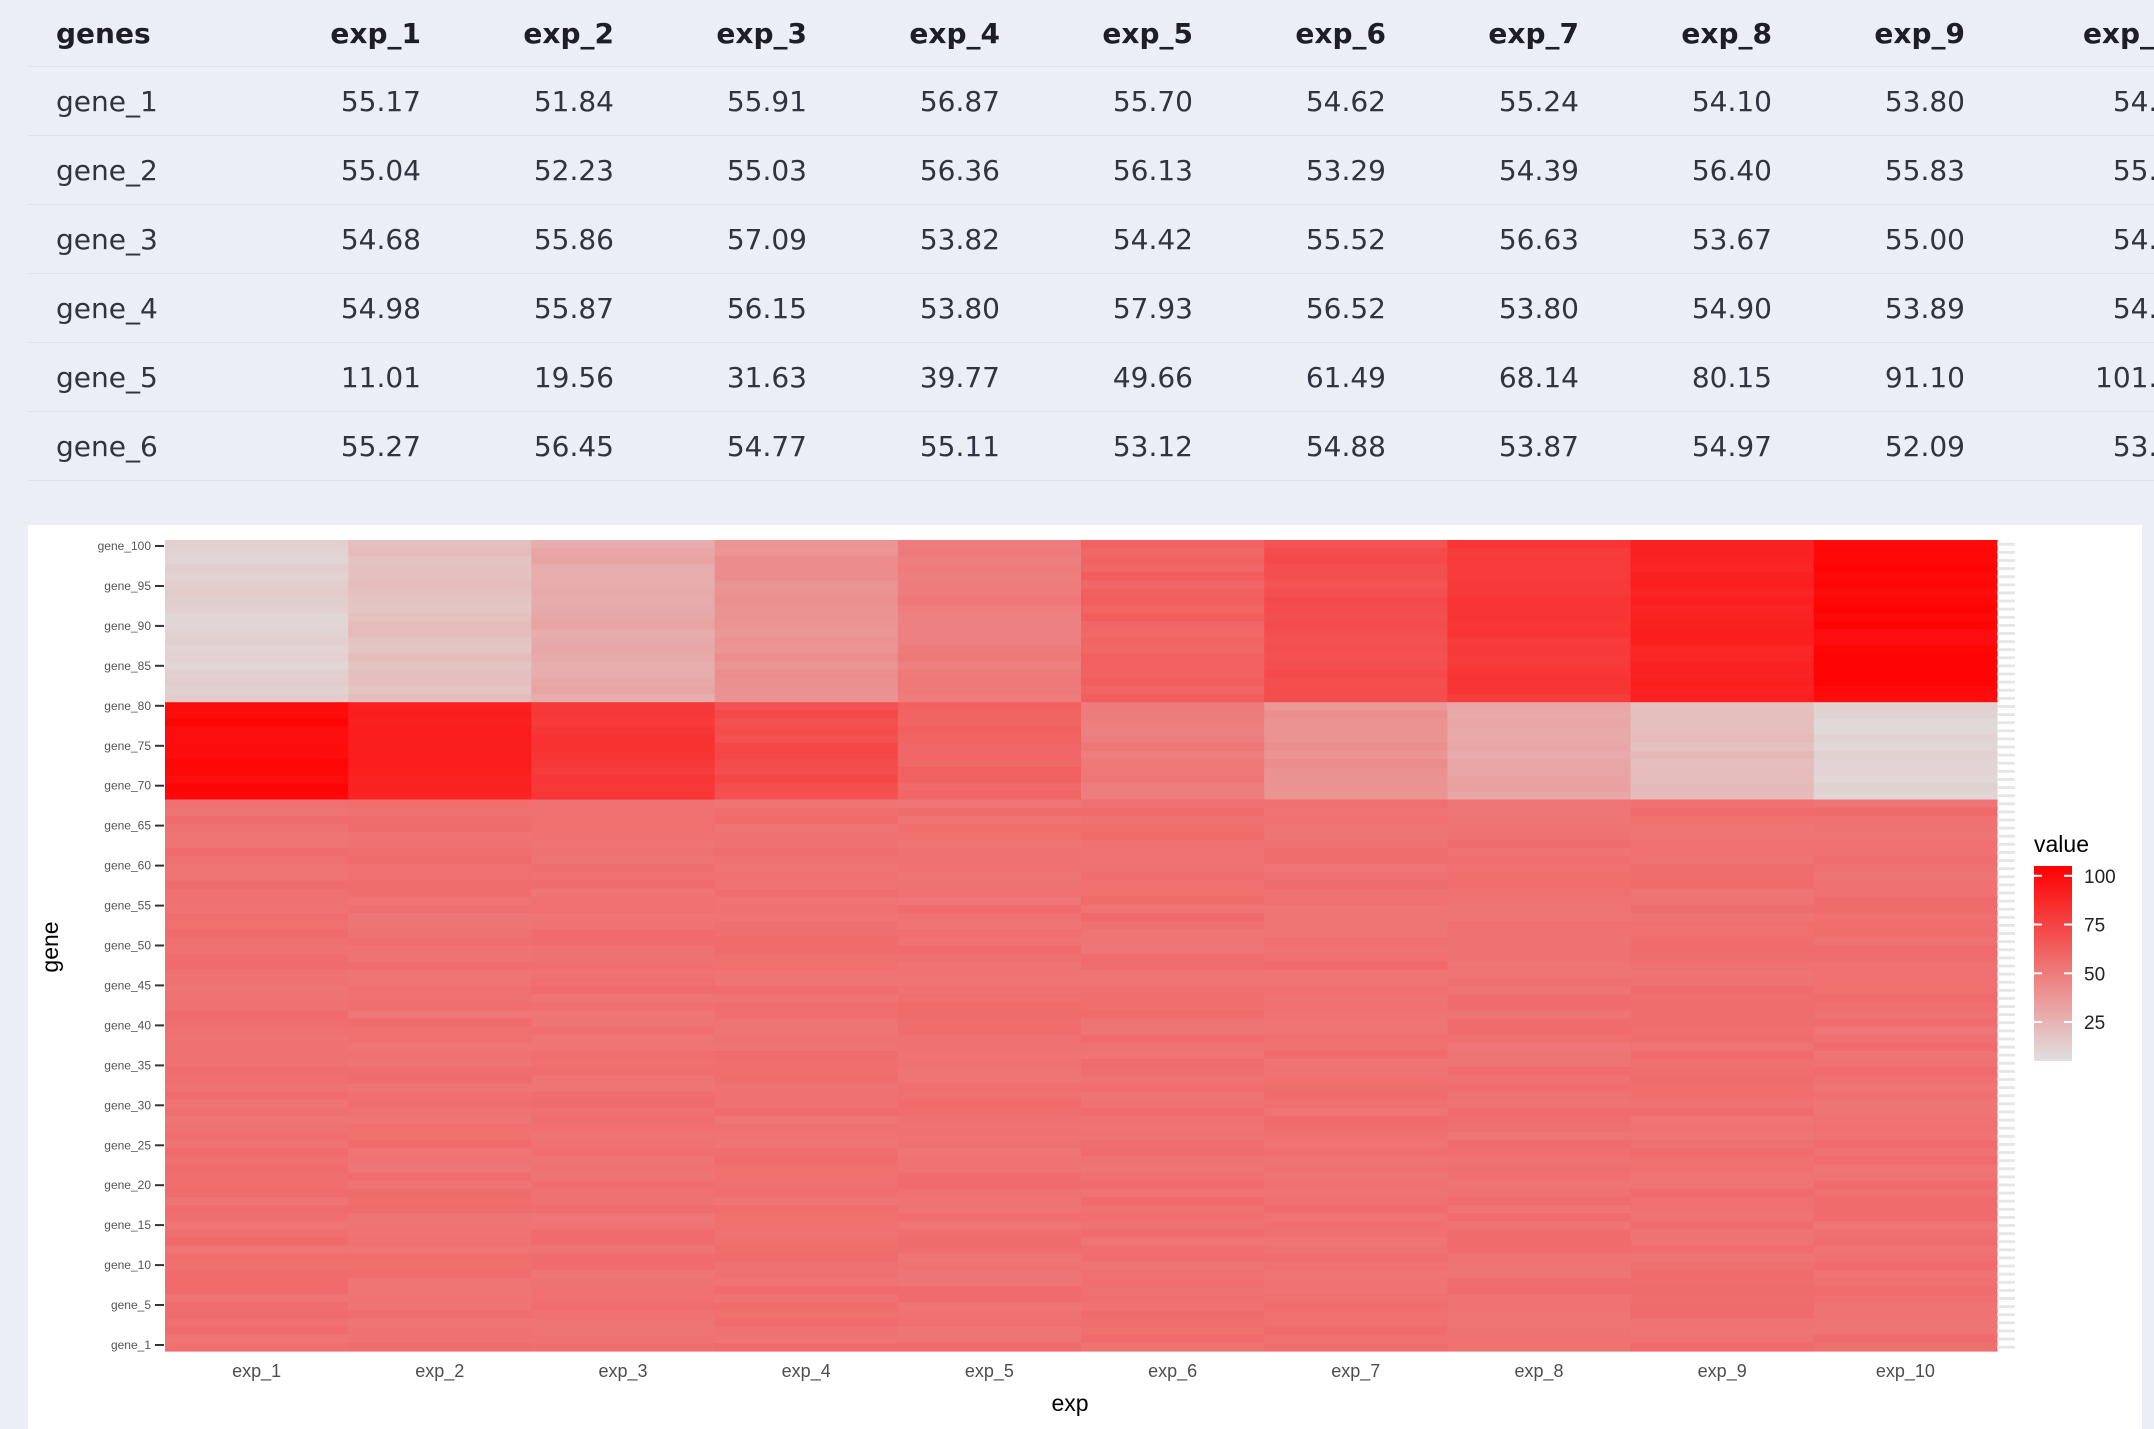 Image resolution: width=2154 pixels, height=1429 pixels. Describe the element at coordinates (352, 33) in the screenshot. I see `column-header: exp_1` at that location.